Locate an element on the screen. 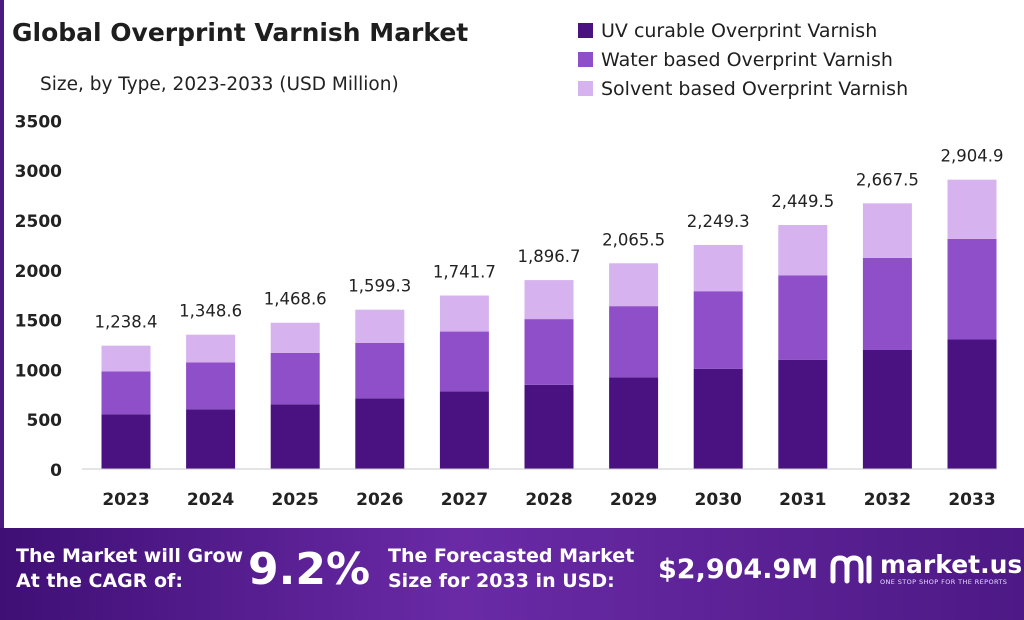 This screenshot has height=620, width=1024. x-tick-label: 2025 is located at coordinates (295, 500).